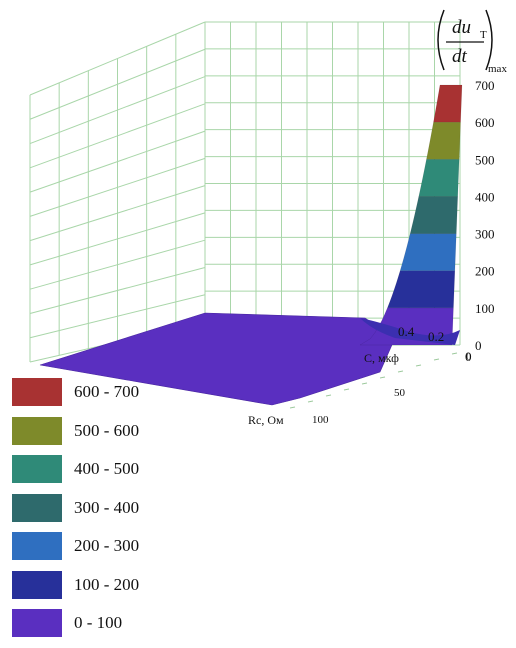  Describe the element at coordinates (266, 420) in the screenshot. I see `y-axis-label: Rc, Ом` at that location.